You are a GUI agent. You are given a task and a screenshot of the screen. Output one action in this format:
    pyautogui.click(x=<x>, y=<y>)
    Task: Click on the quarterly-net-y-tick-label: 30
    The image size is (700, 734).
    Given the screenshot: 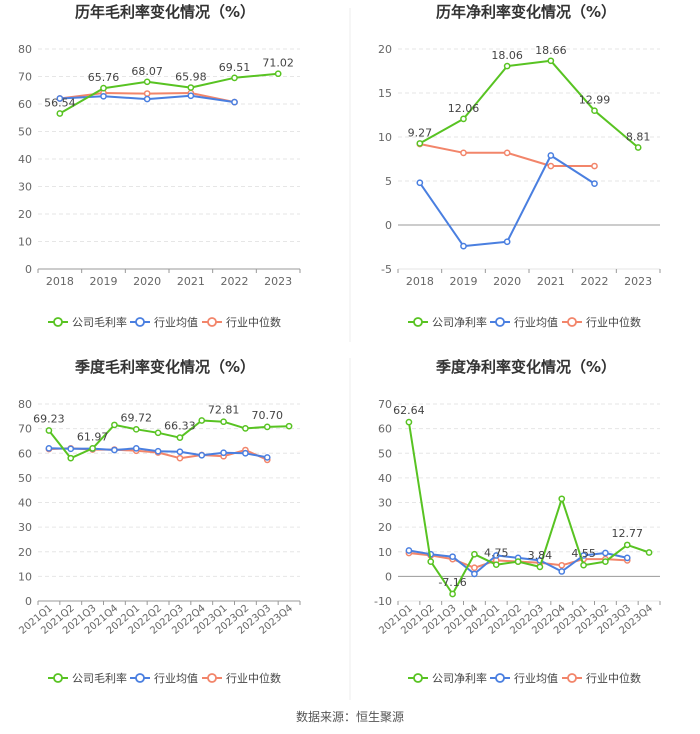 What is the action you would take?
    pyautogui.click(x=385, y=503)
    